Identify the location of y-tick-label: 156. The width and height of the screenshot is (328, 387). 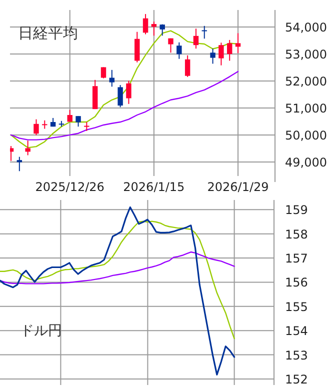
(296, 283).